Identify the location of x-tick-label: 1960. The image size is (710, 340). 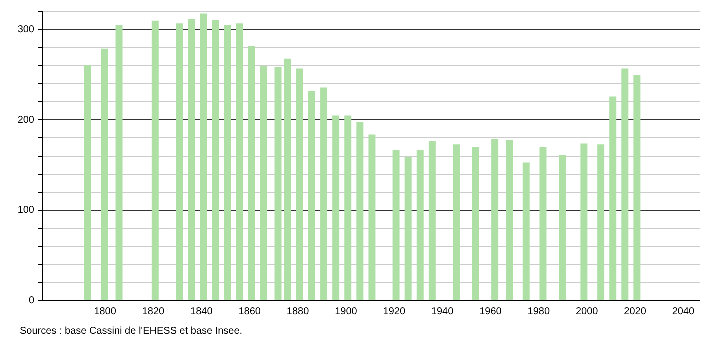
(491, 312).